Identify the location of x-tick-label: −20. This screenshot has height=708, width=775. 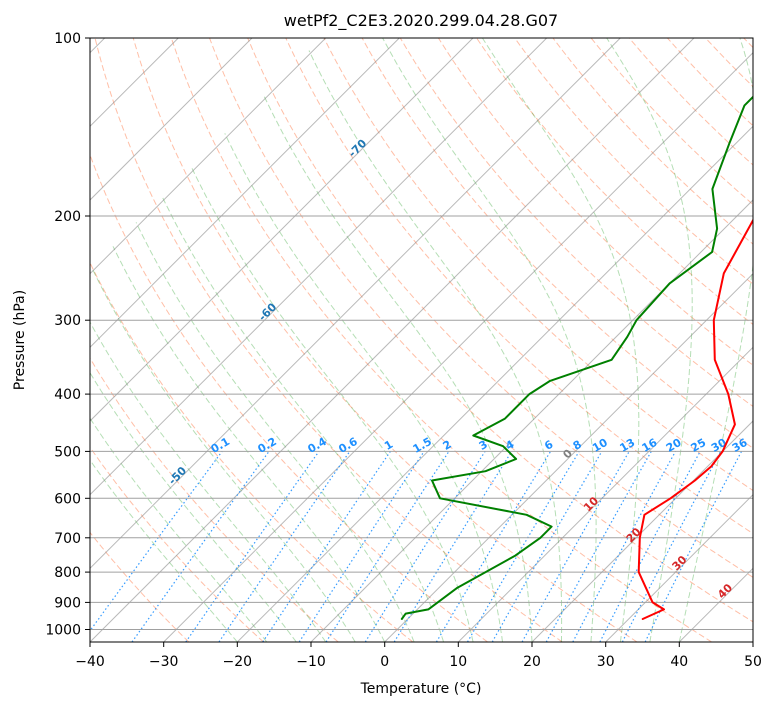
(238, 662).